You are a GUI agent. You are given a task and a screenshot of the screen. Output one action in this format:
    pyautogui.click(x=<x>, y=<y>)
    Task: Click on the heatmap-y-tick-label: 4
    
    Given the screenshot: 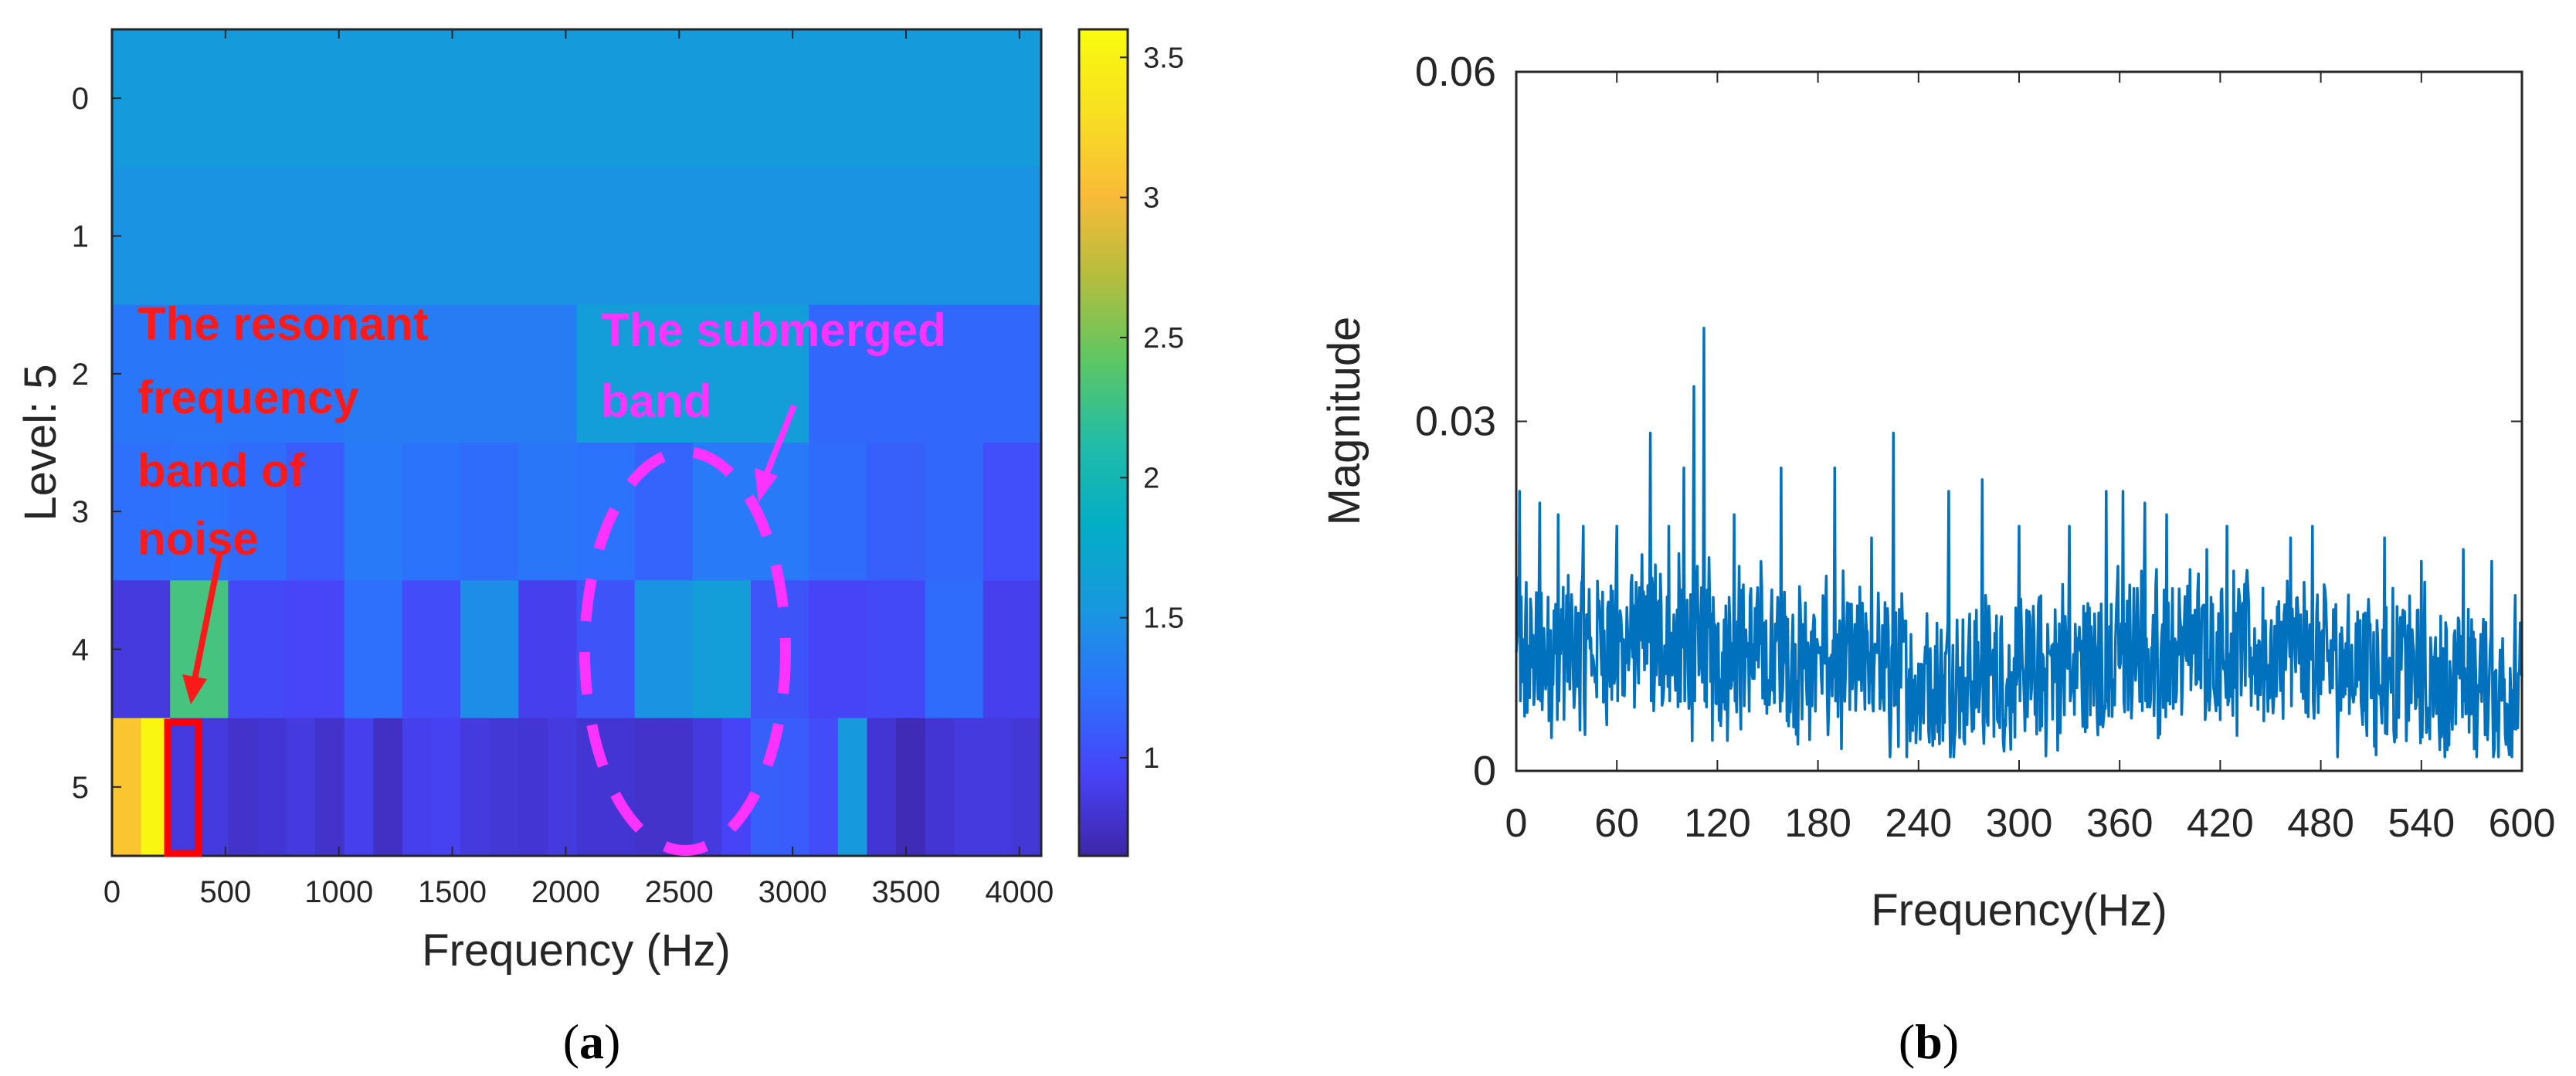 What is the action you would take?
    pyautogui.click(x=80, y=650)
    